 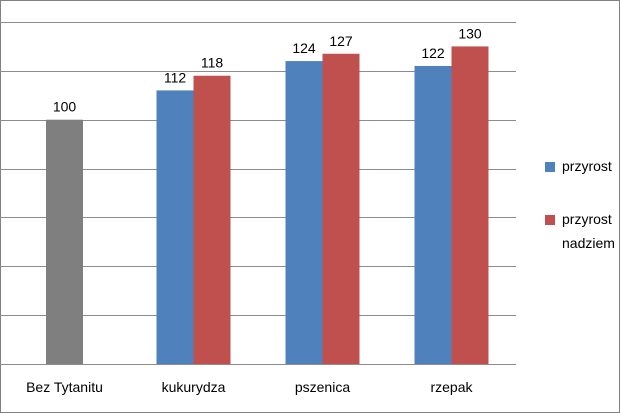 I want to click on legend-label: nadziem, so click(x=588, y=243).